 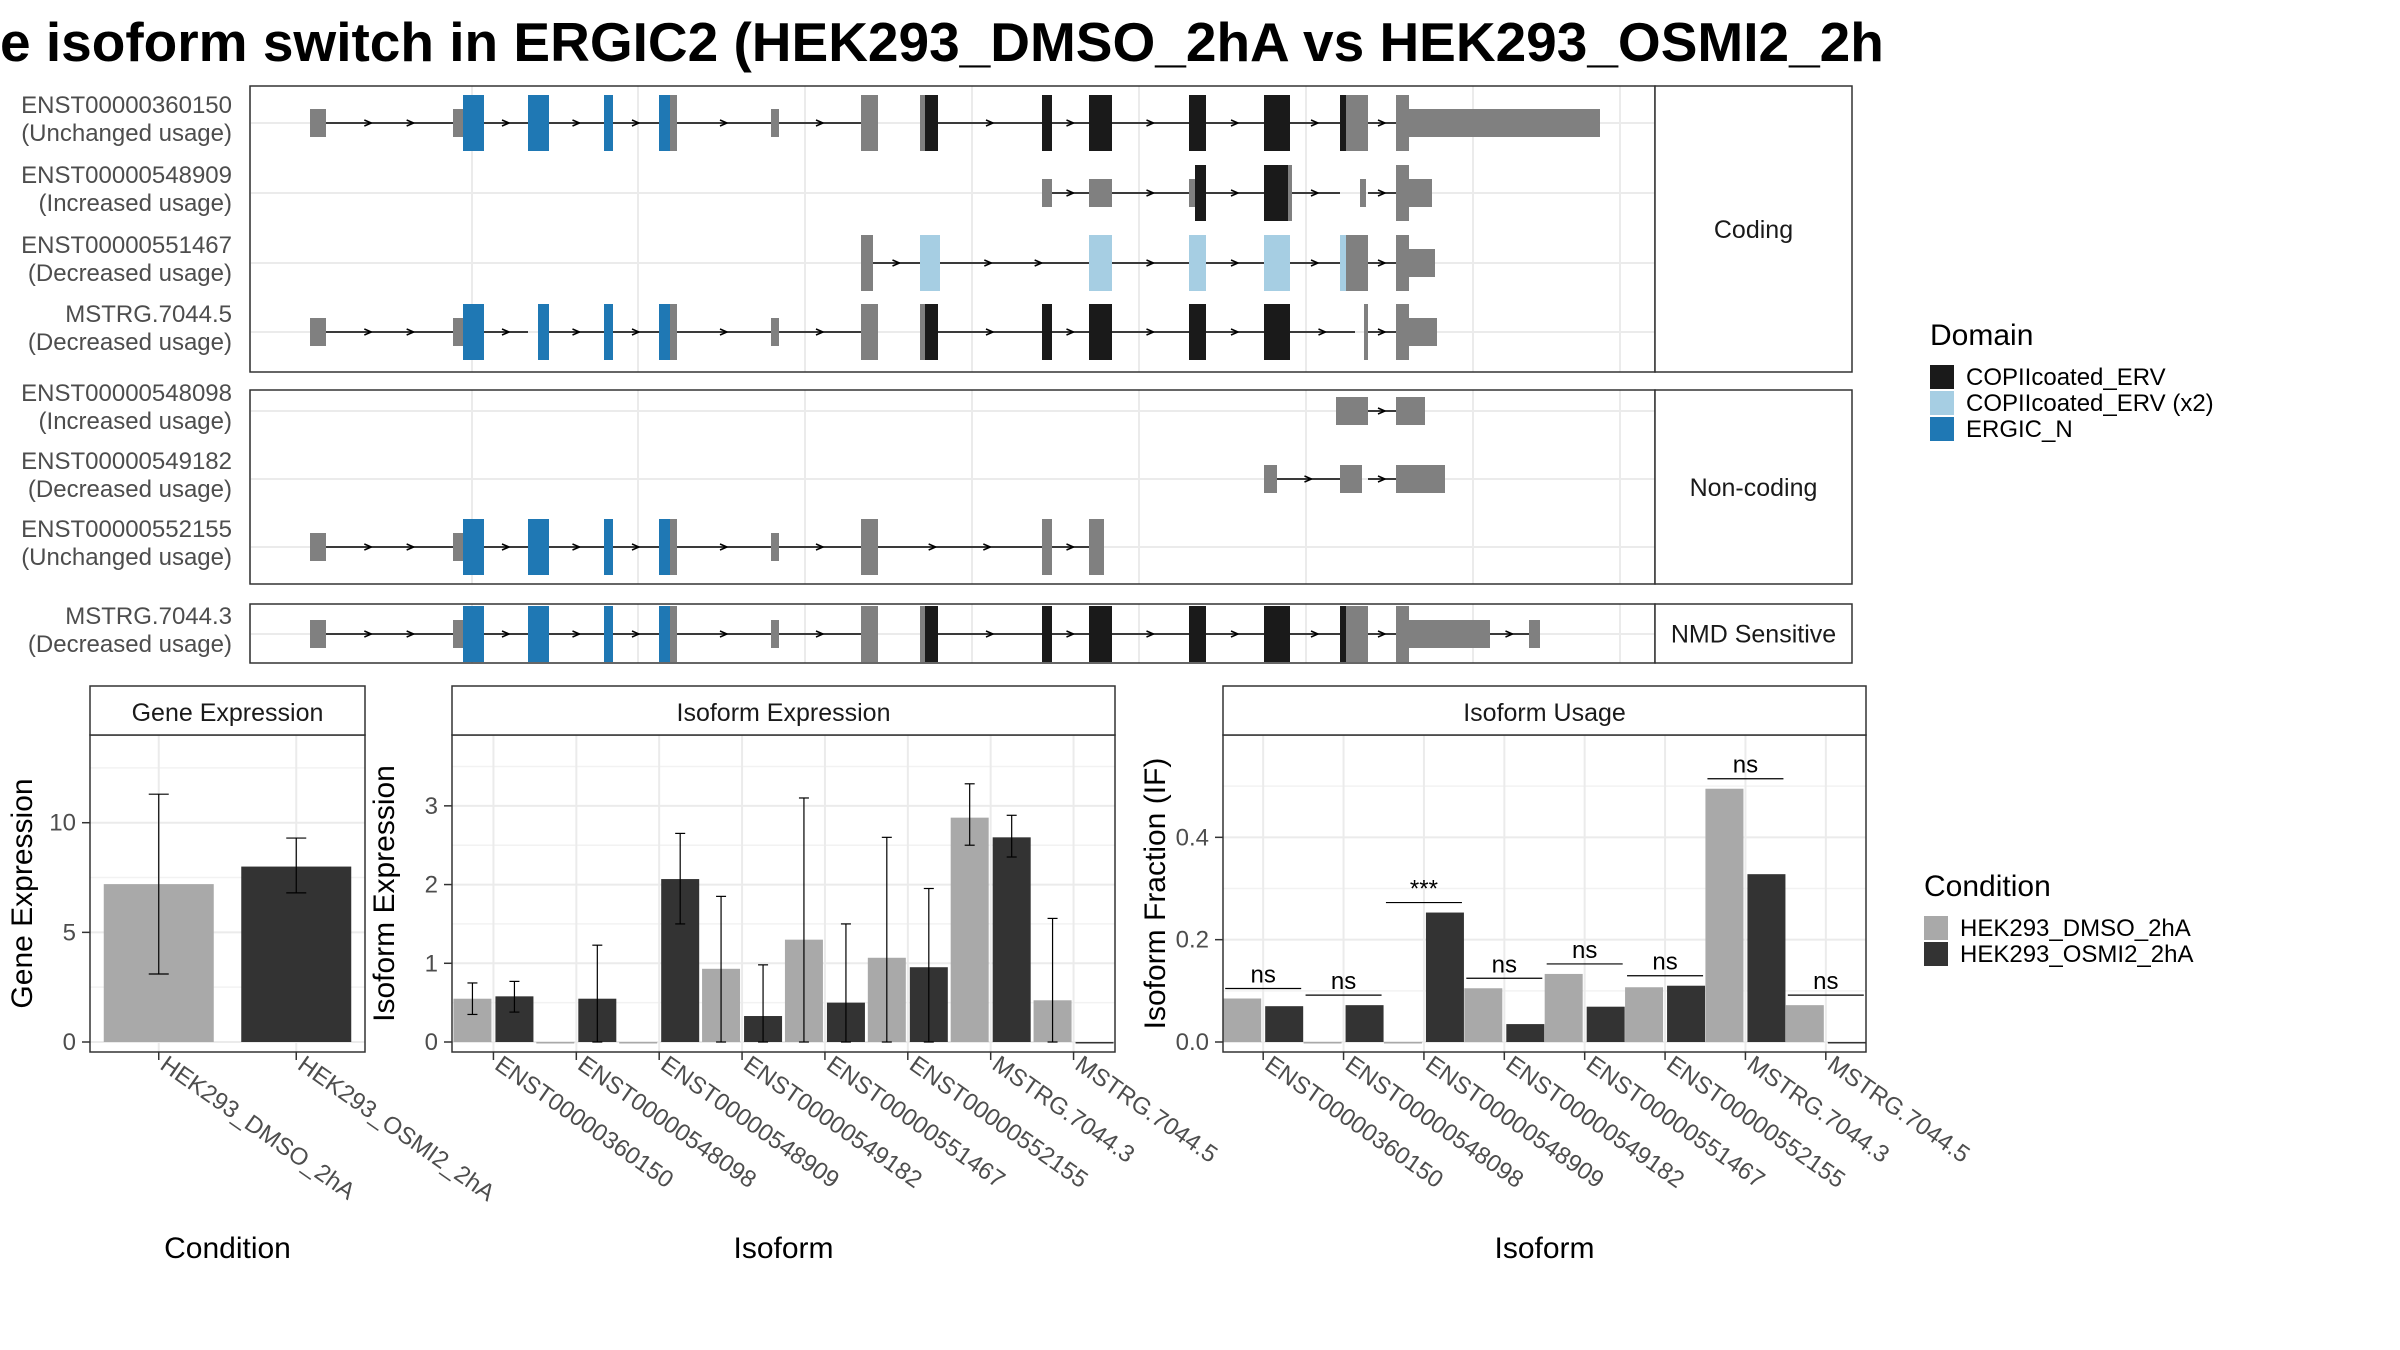 I want to click on transcript-row: ENST00000360150(Unchanged usage), so click(x=810, y=121).